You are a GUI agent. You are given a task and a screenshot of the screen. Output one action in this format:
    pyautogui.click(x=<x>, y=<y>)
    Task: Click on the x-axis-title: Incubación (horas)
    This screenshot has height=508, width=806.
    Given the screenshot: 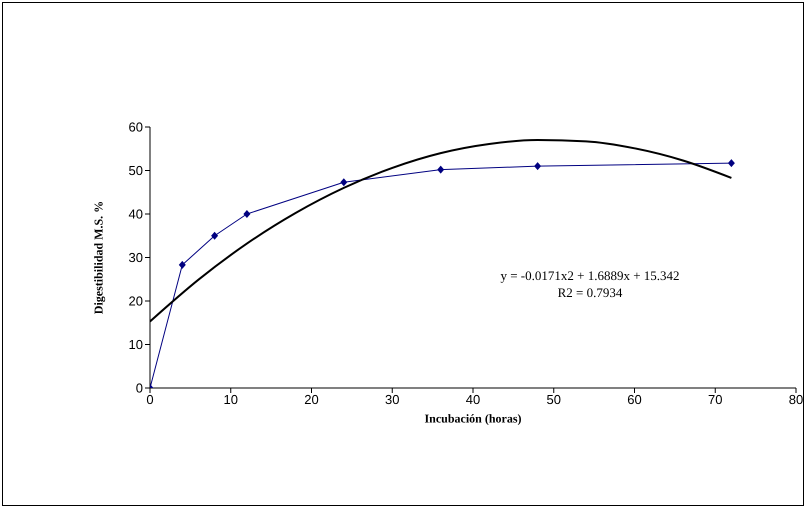 What is the action you would take?
    pyautogui.click(x=473, y=419)
    